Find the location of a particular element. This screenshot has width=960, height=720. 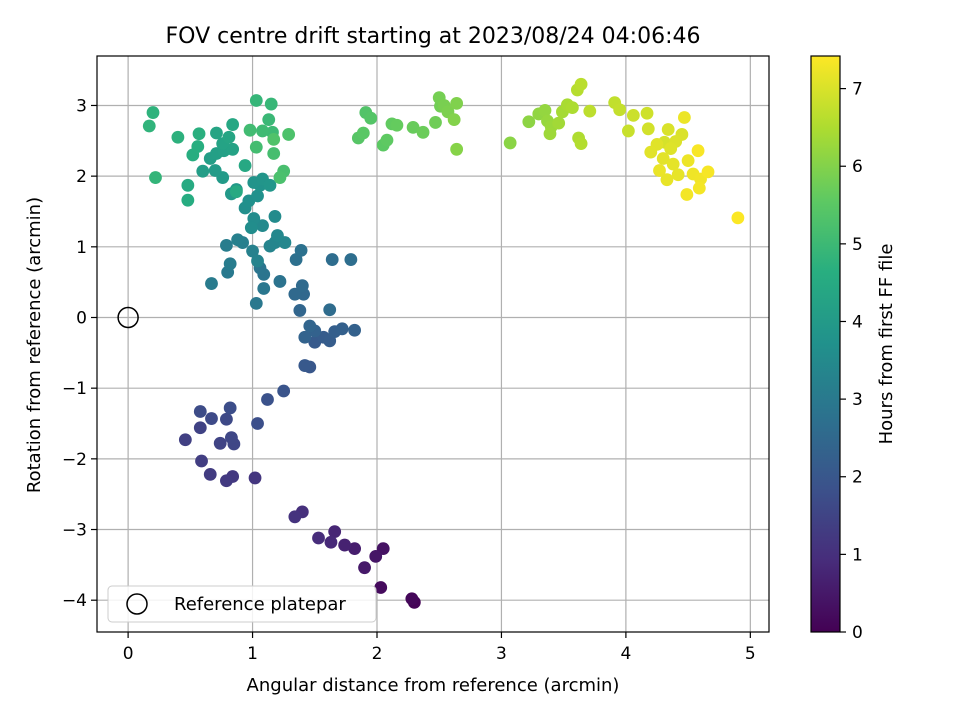

x-axis-label: Angular distance from reference (arcmin) is located at coordinates (433, 685).